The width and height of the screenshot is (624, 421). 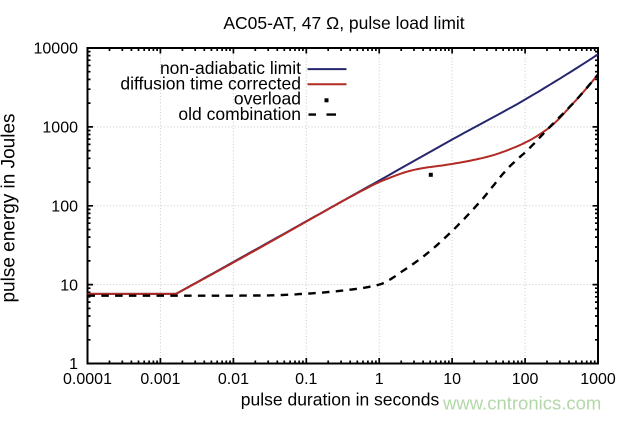 I want to click on svg-text: 0.01, so click(x=233, y=379).